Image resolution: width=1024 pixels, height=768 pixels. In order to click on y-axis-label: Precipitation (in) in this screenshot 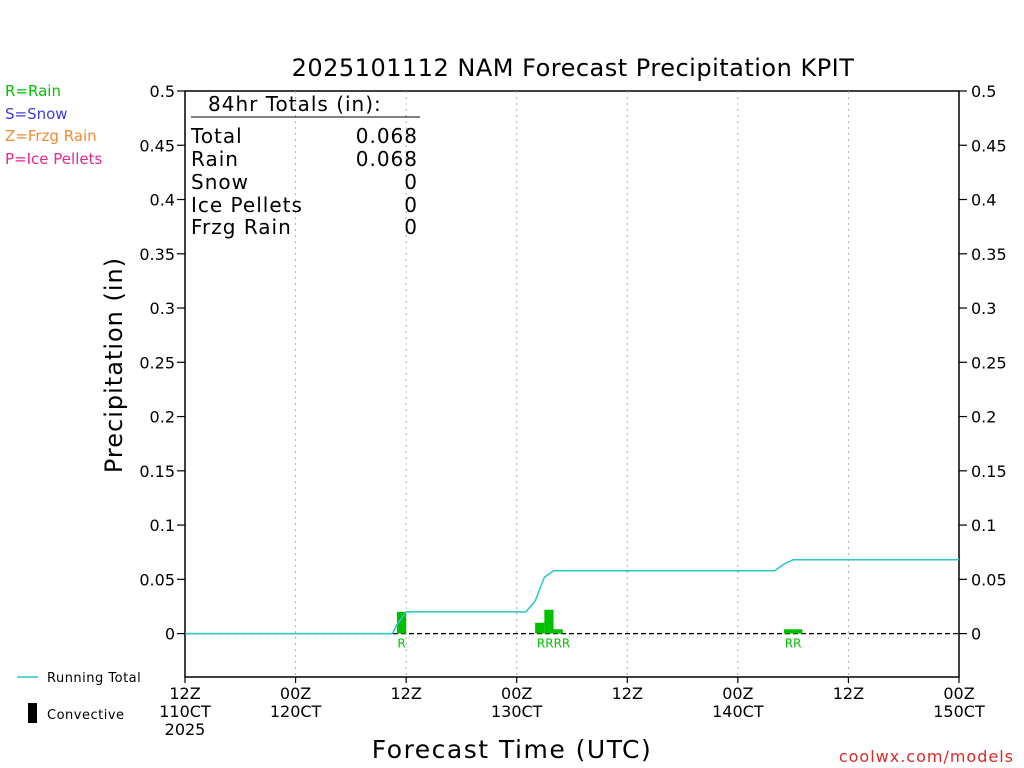, I will do `click(114, 365)`.